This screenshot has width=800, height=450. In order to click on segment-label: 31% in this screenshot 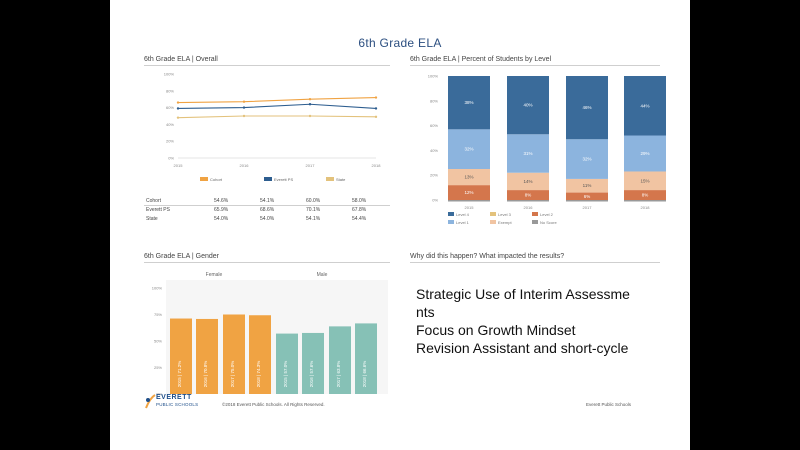, I will do `click(527, 153)`.